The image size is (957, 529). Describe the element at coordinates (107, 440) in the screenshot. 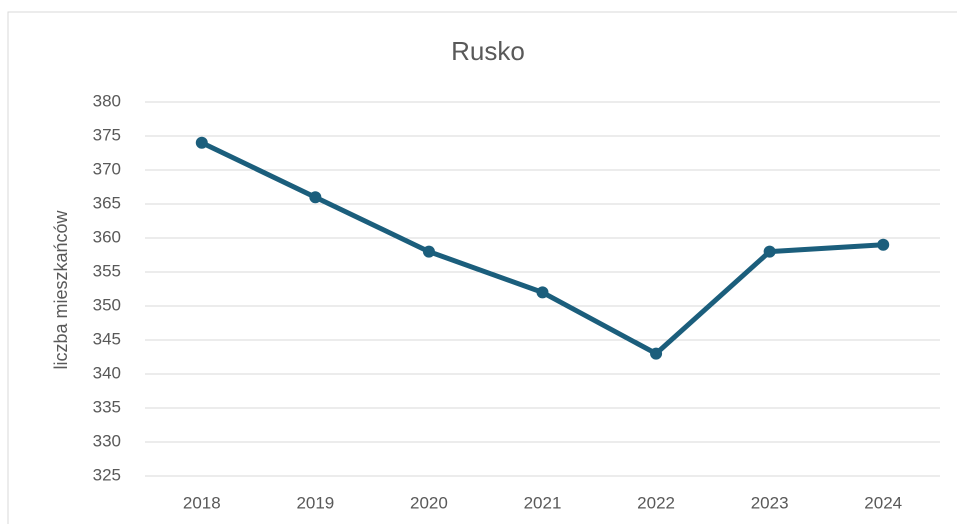

I see `y-tick-label: 330` at that location.